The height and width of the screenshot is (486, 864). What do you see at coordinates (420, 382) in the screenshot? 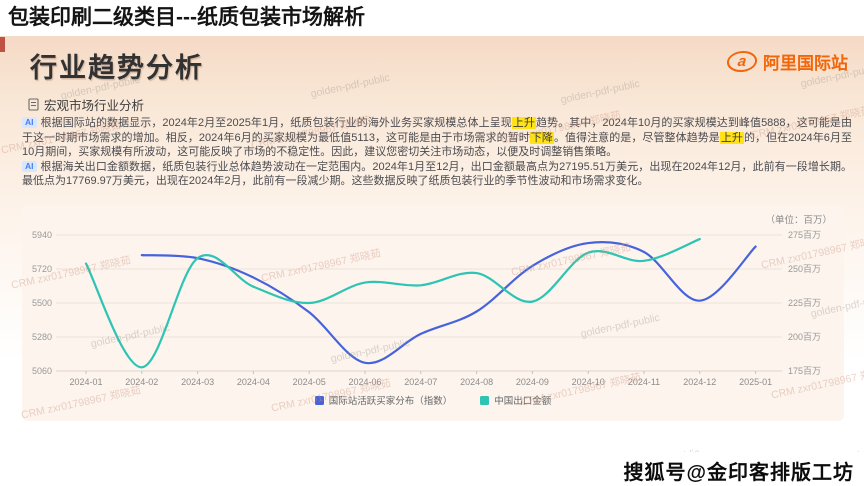
I see `x-axis-label: 2024-07` at bounding box center [420, 382].